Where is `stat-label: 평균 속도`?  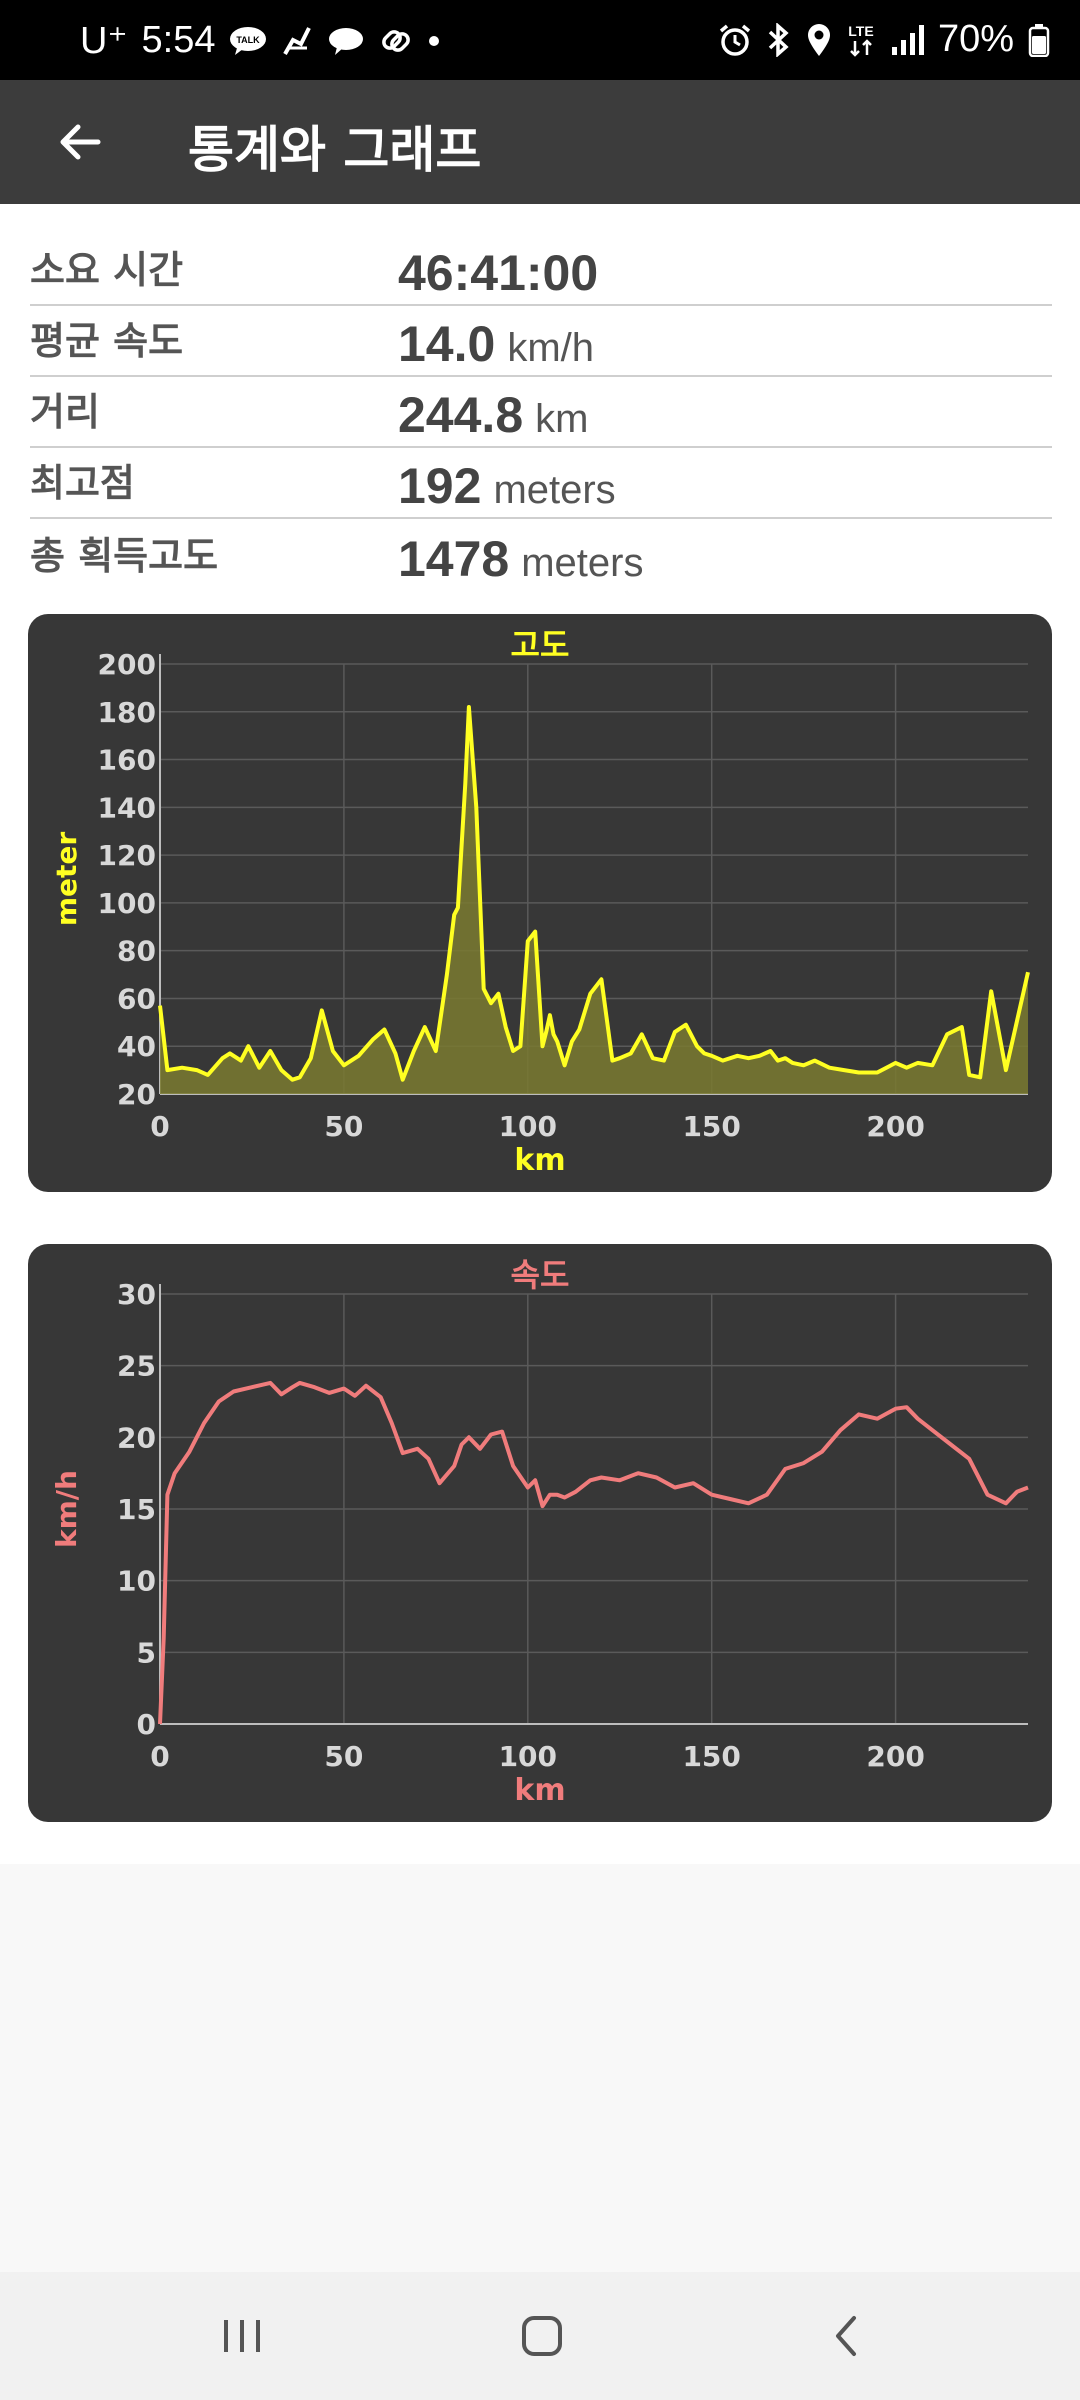 stat-label: 평균 속도 is located at coordinates (107, 341).